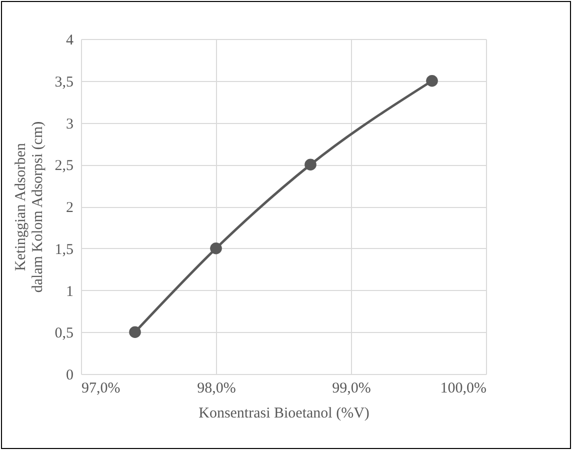 Image resolution: width=574 pixels, height=452 pixels. I want to click on x-axis-title: Konsentrasi Bioetanol (%V), so click(284, 414).